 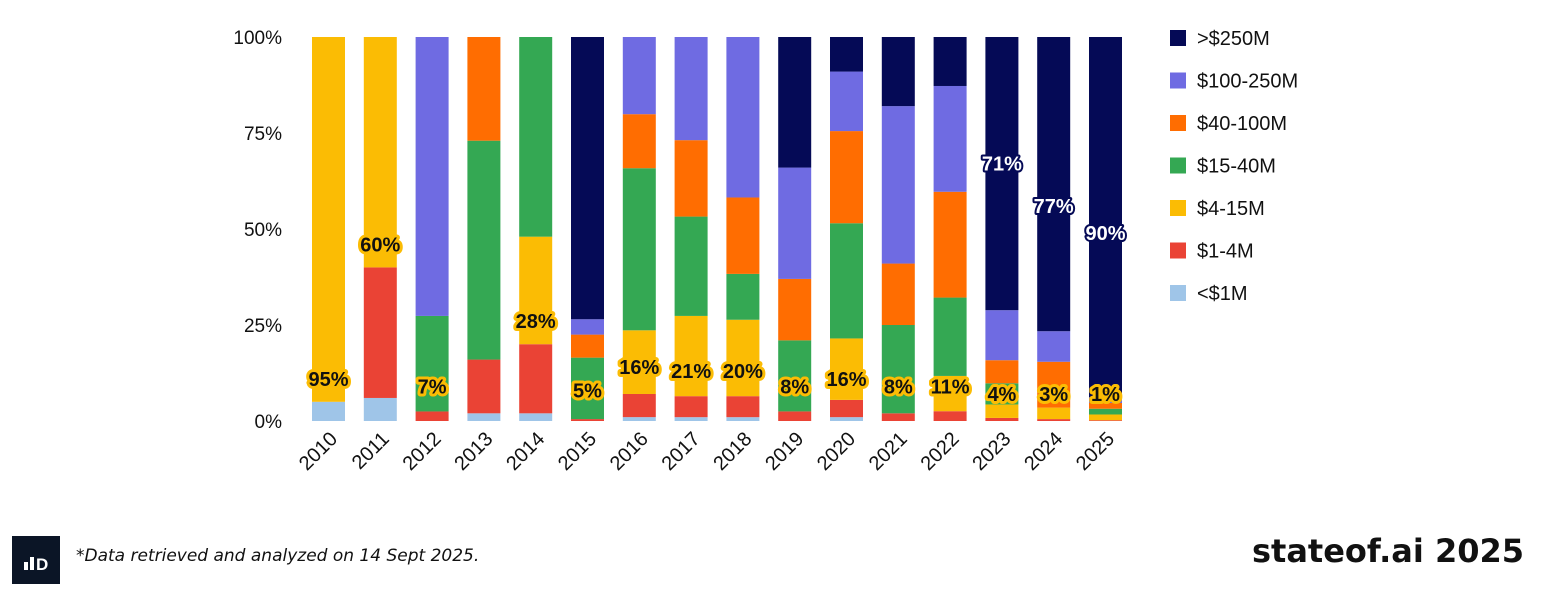 What do you see at coordinates (743, 372) in the screenshot?
I see `data-label-2018: 20%` at bounding box center [743, 372].